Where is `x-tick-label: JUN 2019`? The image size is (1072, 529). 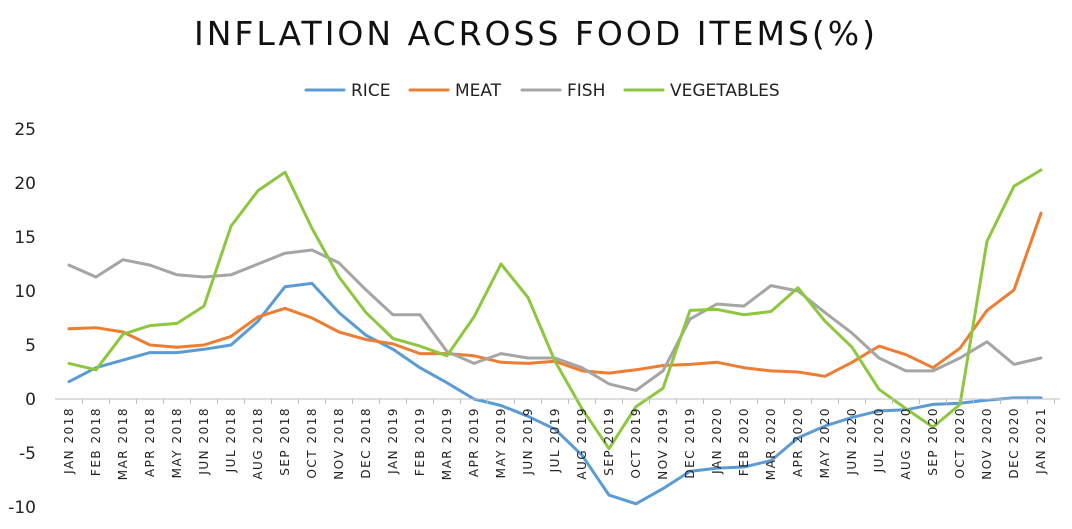
x-tick-label: JUN 2019 is located at coordinates (528, 441).